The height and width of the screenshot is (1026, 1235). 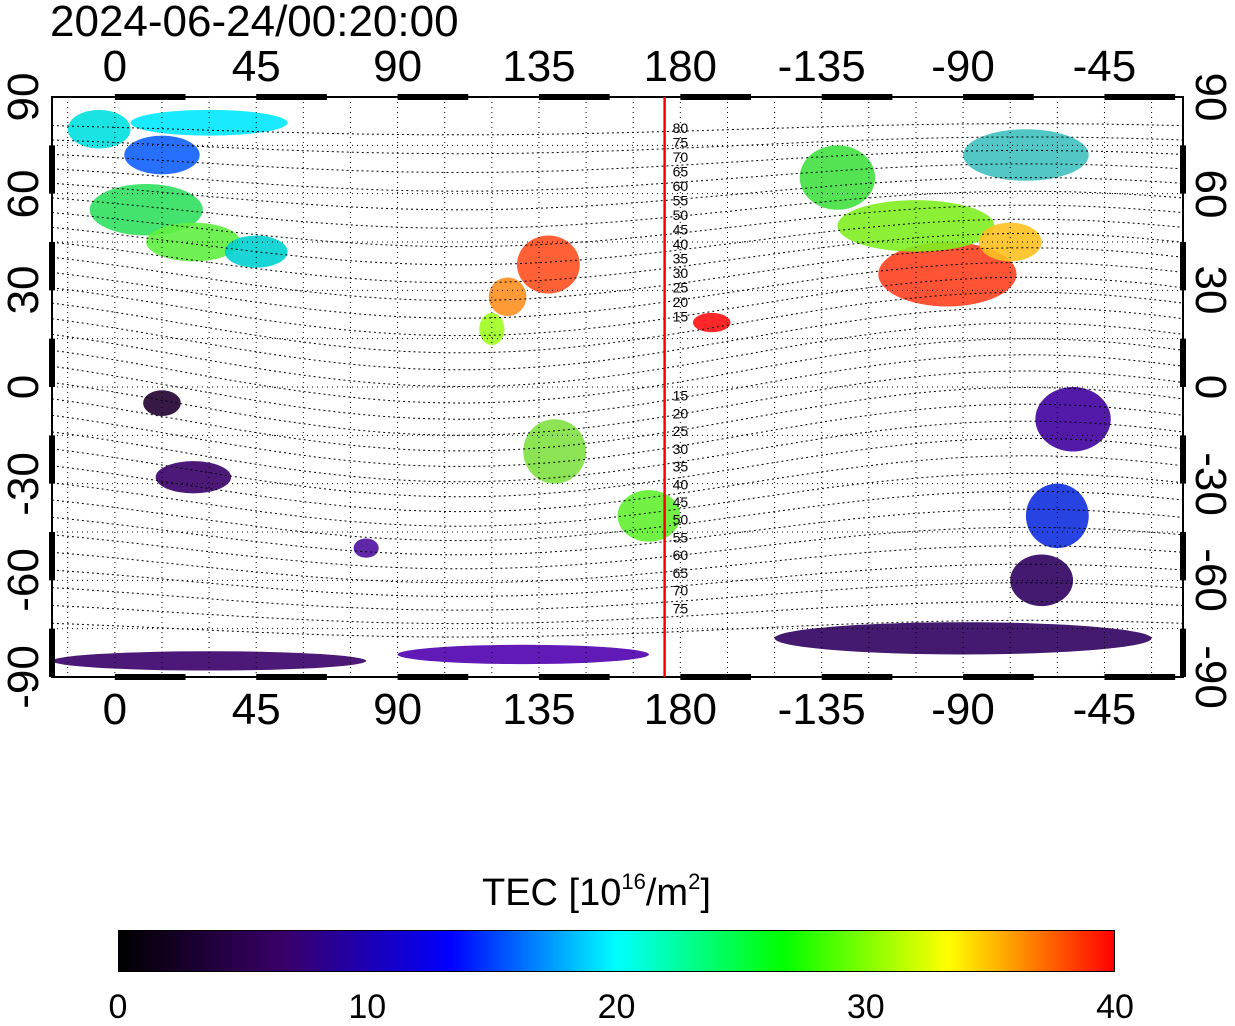 What do you see at coordinates (118, 1007) in the screenshot?
I see `colorbar-tick: 0` at bounding box center [118, 1007].